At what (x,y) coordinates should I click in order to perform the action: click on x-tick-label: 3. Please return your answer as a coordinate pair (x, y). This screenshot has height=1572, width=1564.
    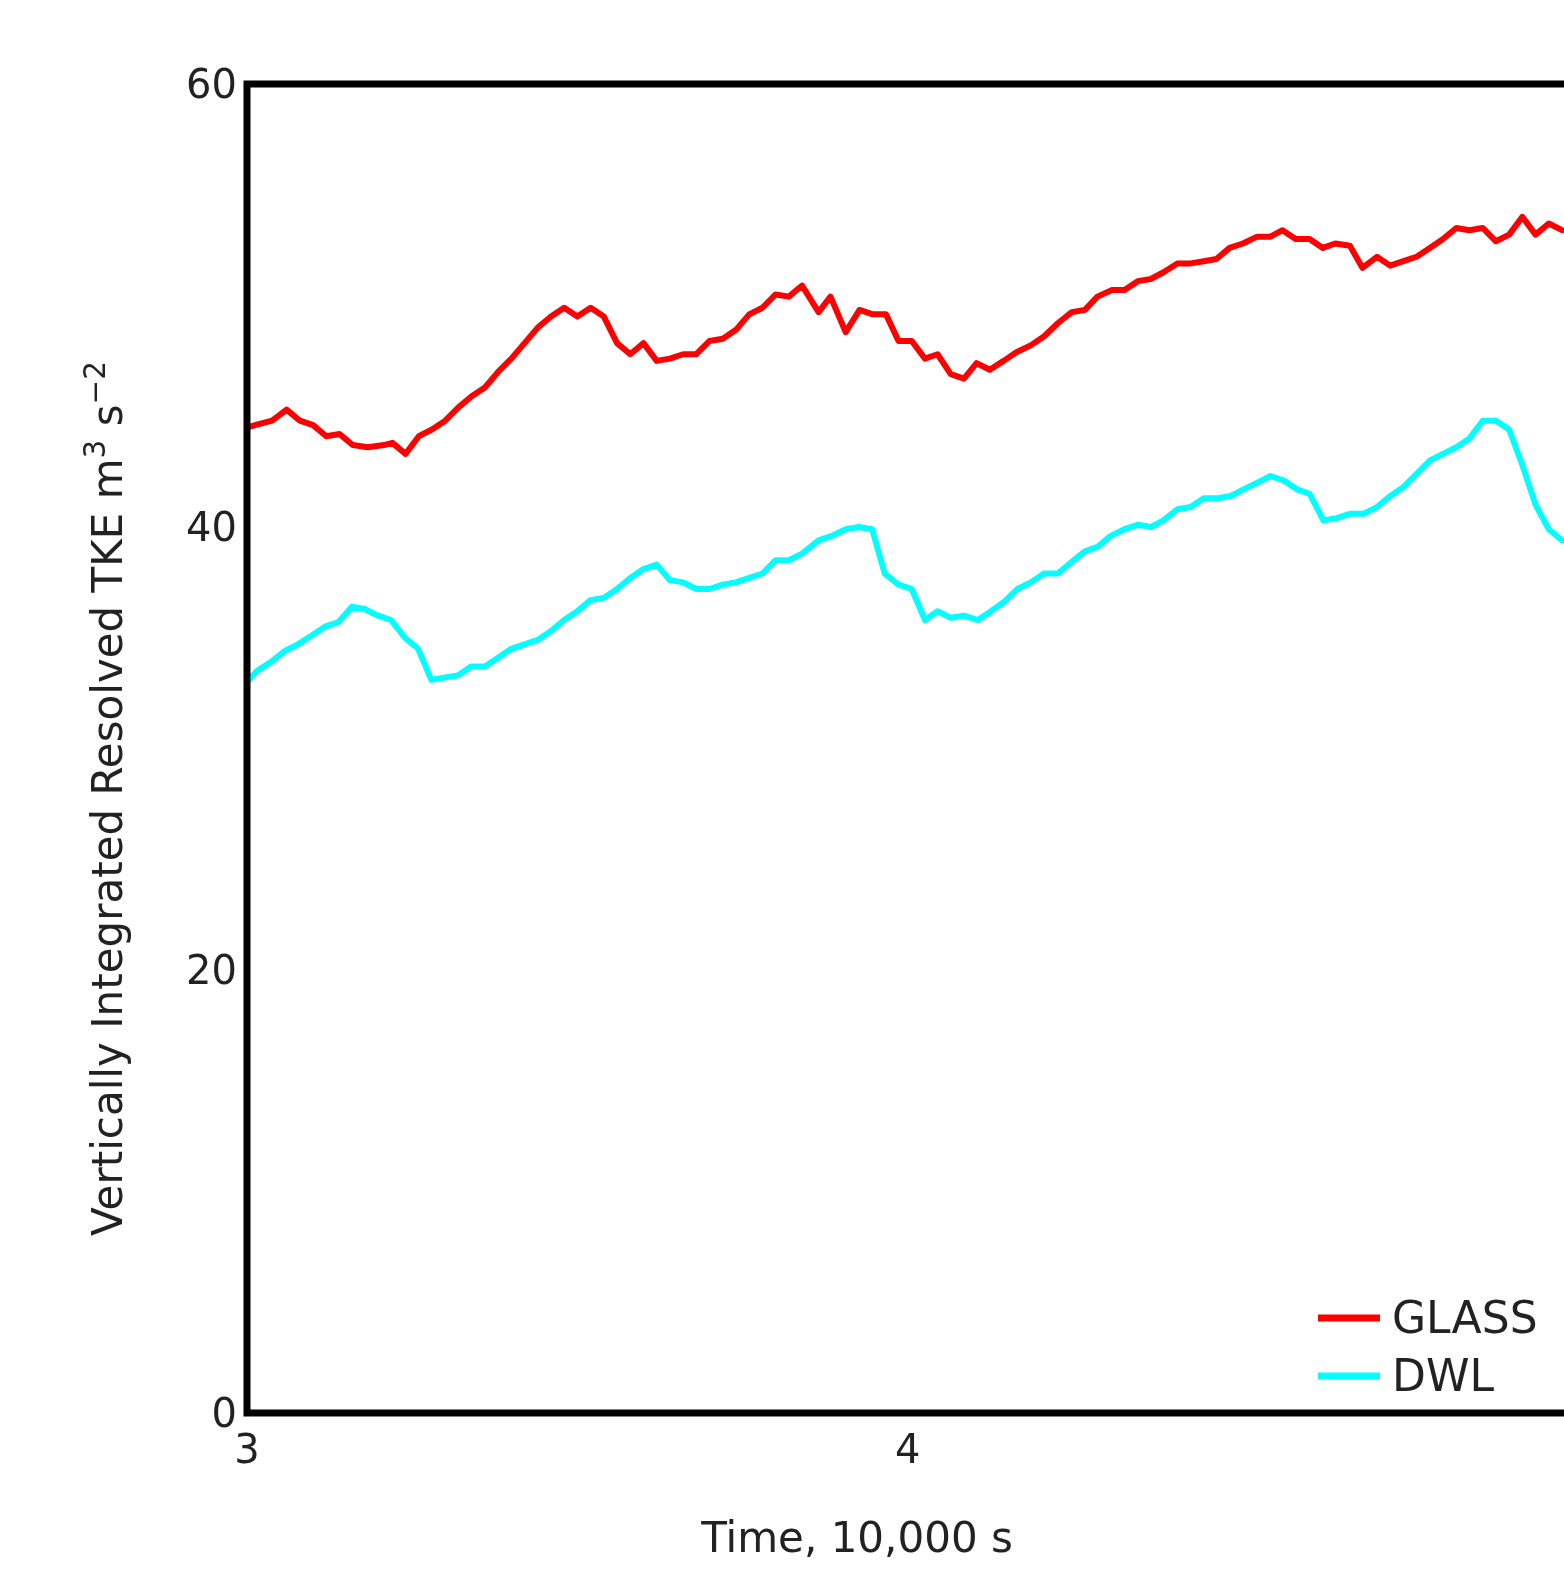
    Looking at the image, I should click on (247, 1449).